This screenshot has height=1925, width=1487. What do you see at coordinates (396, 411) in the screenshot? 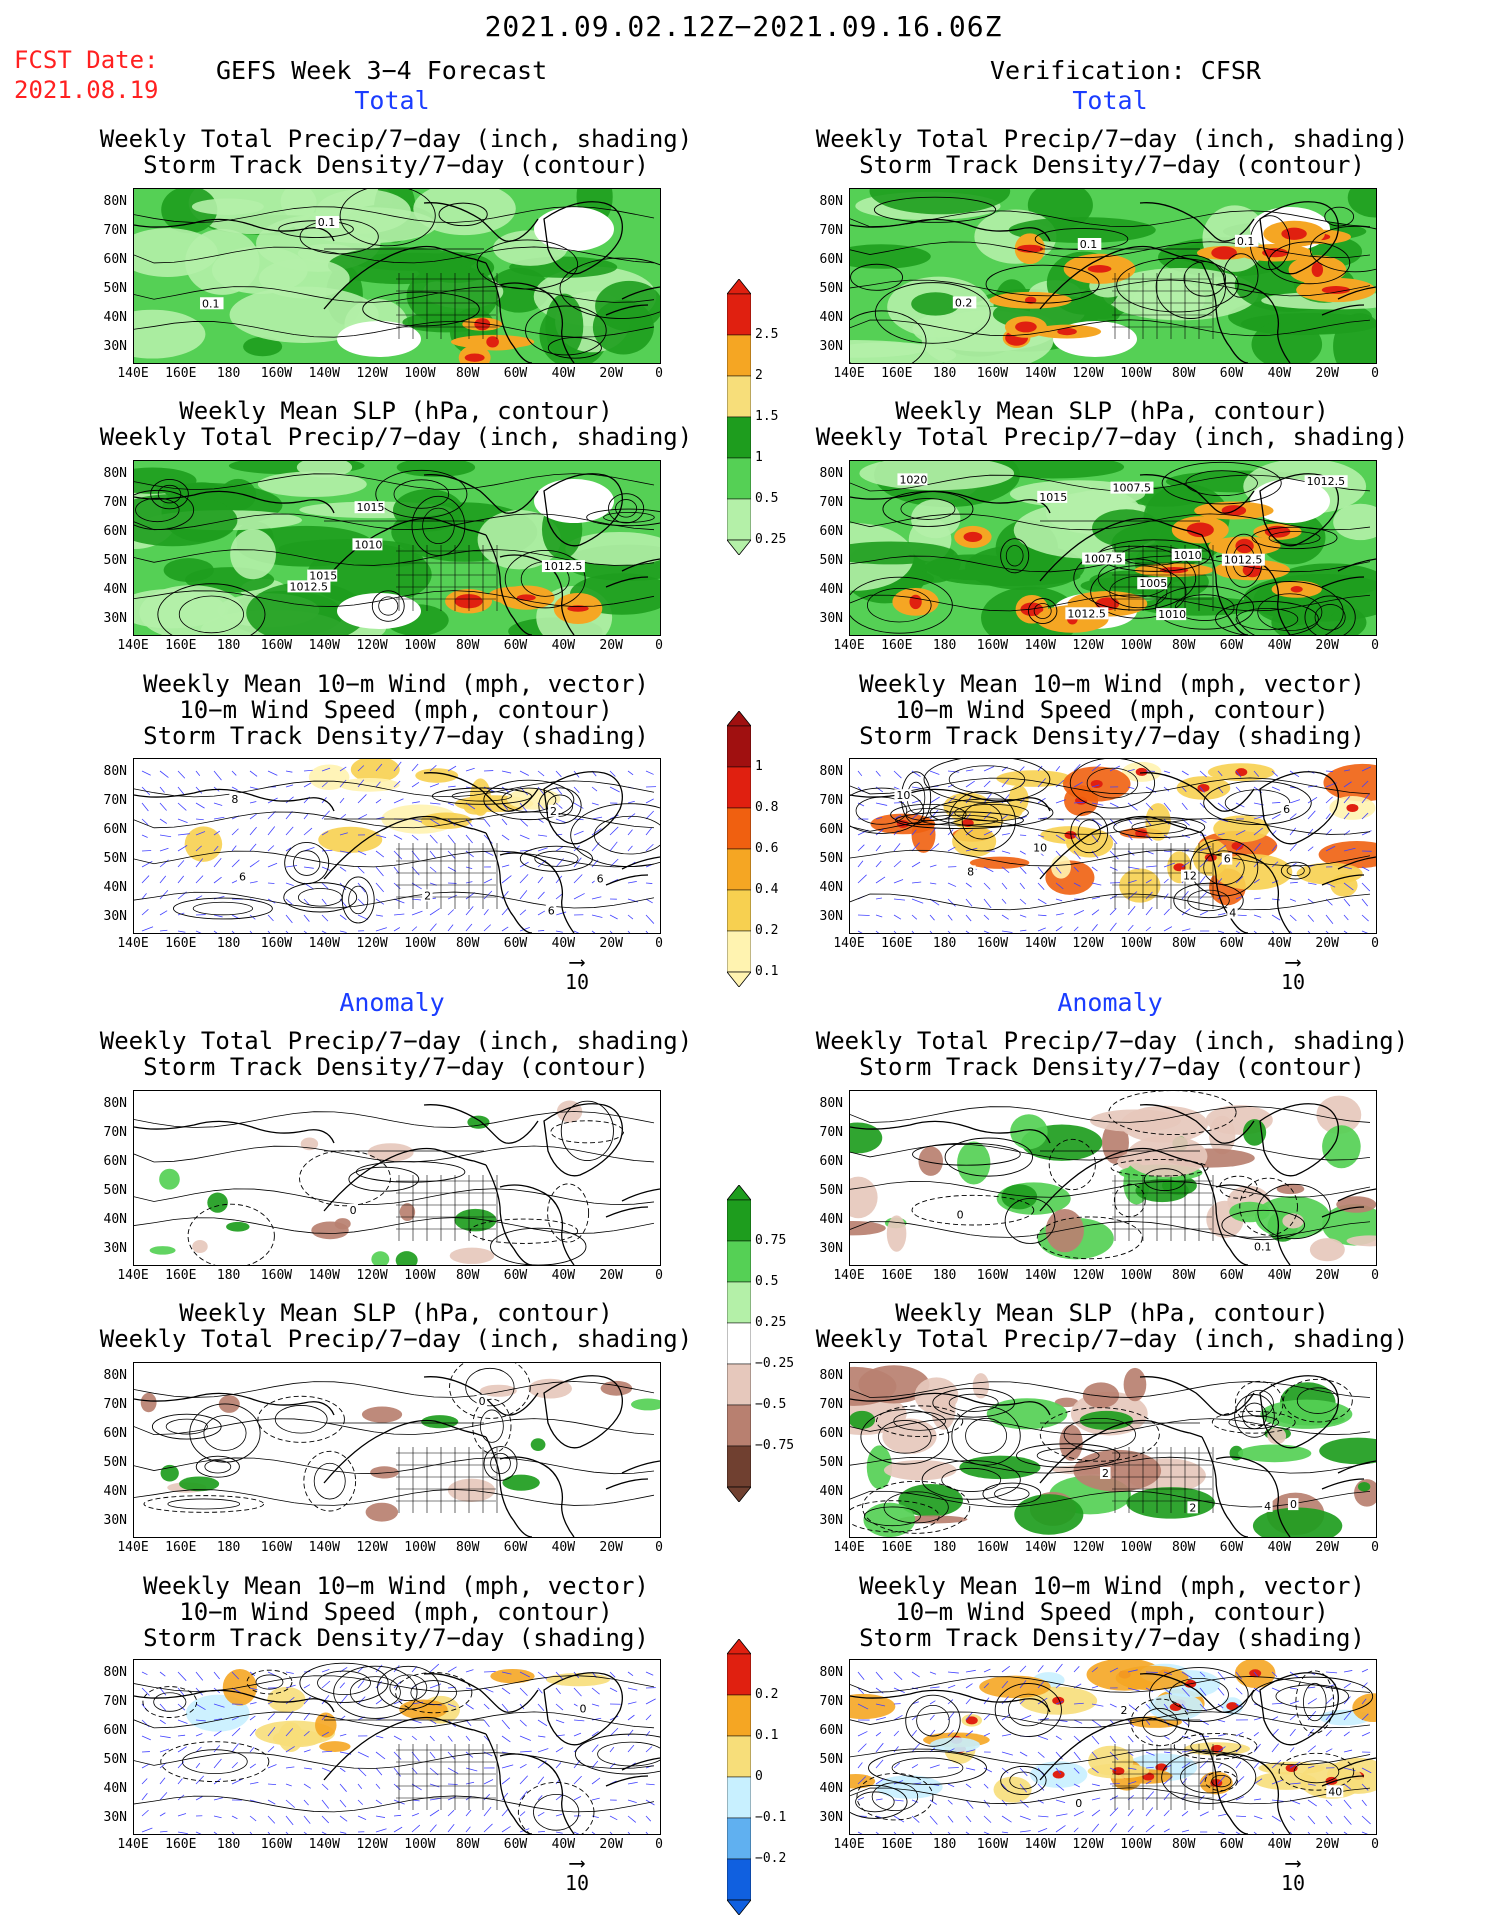
I see `panel-title-line: Weekly Mean SLP (hPa, contour)` at bounding box center [396, 411].